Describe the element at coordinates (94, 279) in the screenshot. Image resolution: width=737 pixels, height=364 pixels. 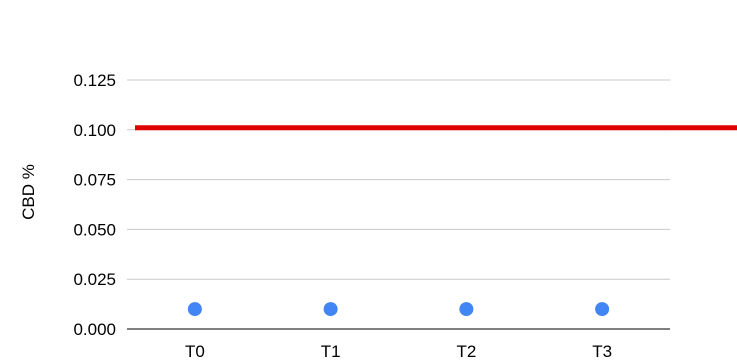
I see `y-tick-label: 0.025` at that location.